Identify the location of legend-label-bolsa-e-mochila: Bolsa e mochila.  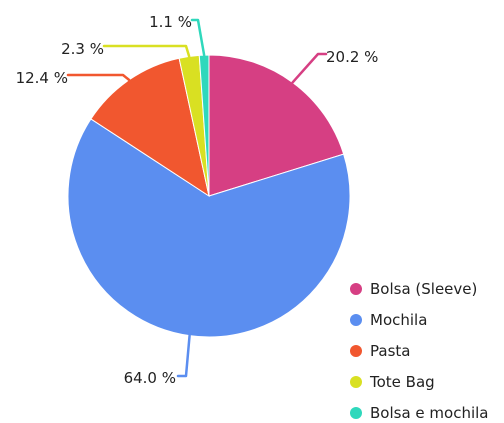
(429, 413).